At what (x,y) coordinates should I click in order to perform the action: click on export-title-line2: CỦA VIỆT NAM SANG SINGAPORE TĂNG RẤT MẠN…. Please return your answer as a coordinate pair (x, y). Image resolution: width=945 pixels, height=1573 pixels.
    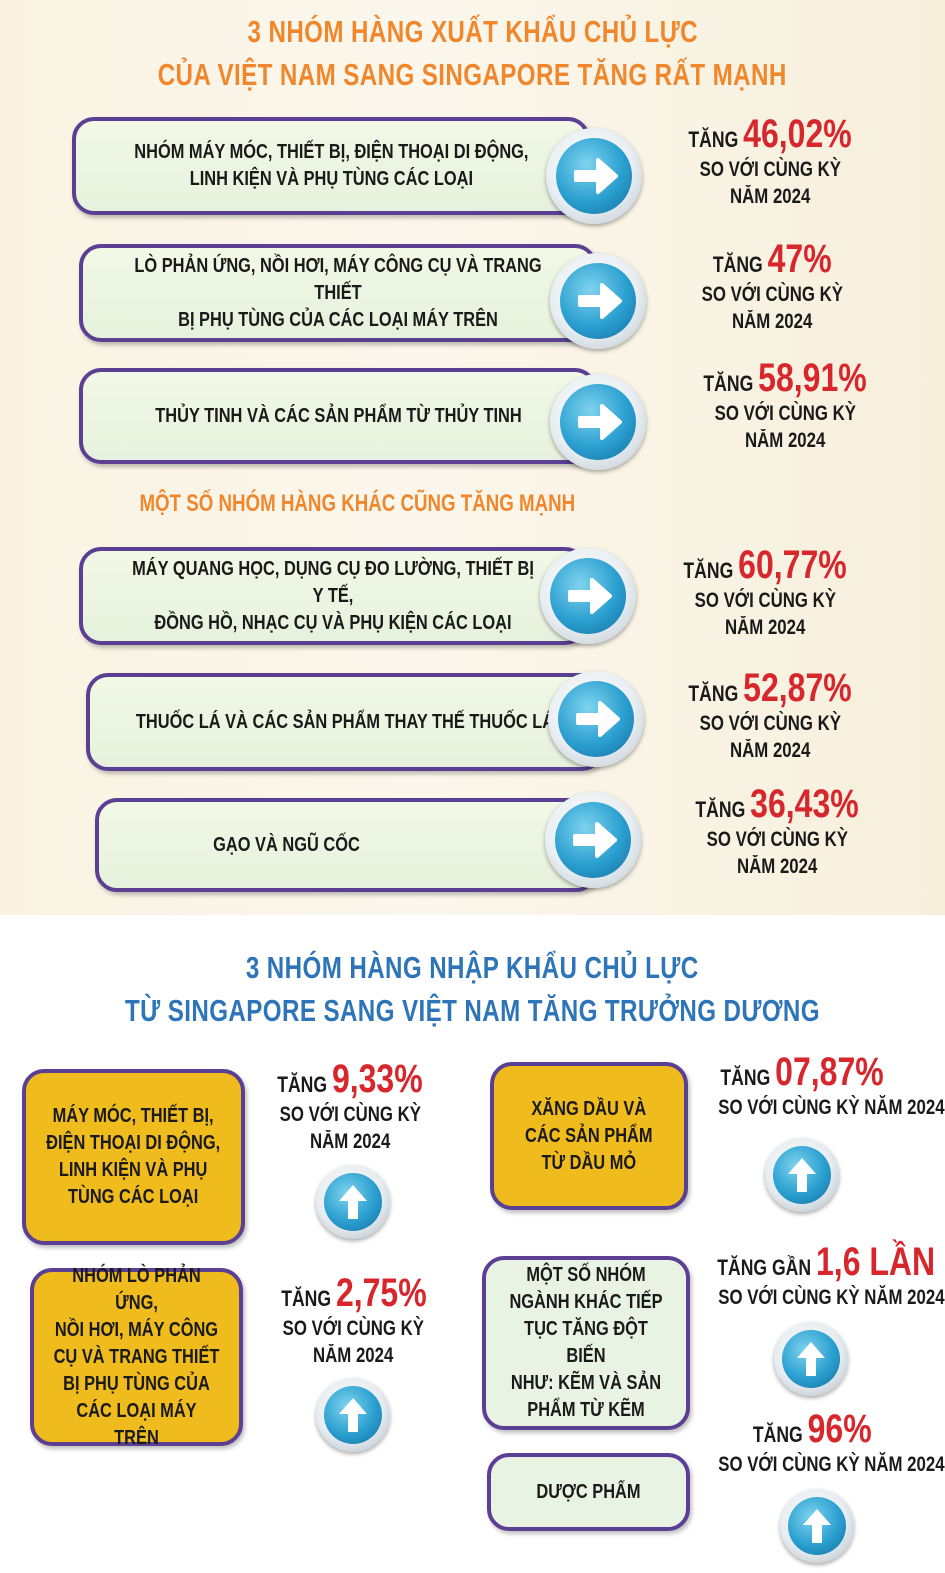
    Looking at the image, I should click on (472, 74).